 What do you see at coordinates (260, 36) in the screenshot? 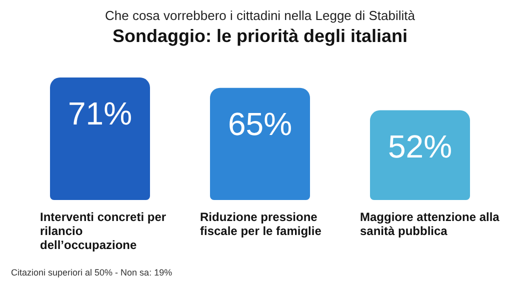
I see `chart-title: Sondaggio: le priorità degli italiani` at bounding box center [260, 36].